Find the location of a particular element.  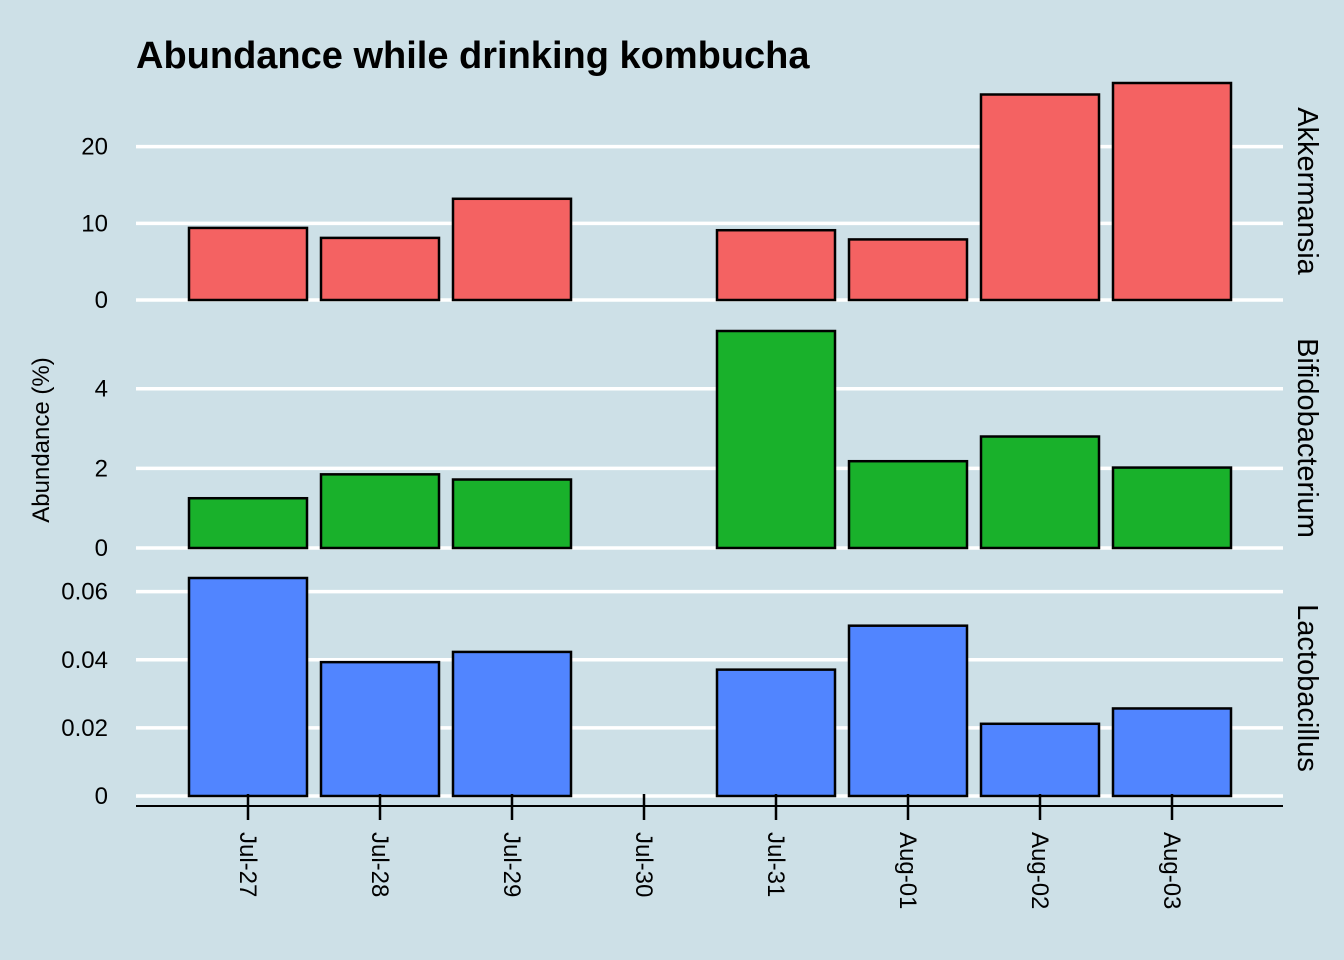

facet-label-bifidobacterium: Bifidobacterium is located at coordinates (1307, 438).